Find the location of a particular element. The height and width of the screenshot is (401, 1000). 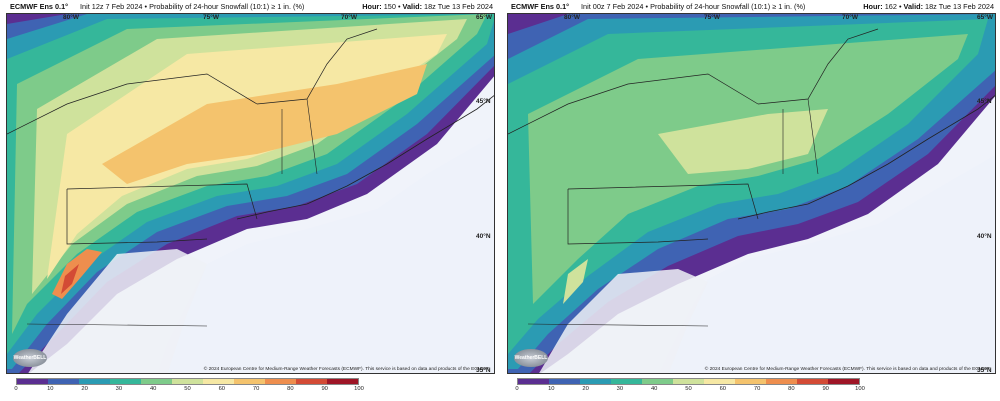

hour-valid: Hour: 150 • Valid: 18z Tue 13 Feb 2024 is located at coordinates (427, 6).